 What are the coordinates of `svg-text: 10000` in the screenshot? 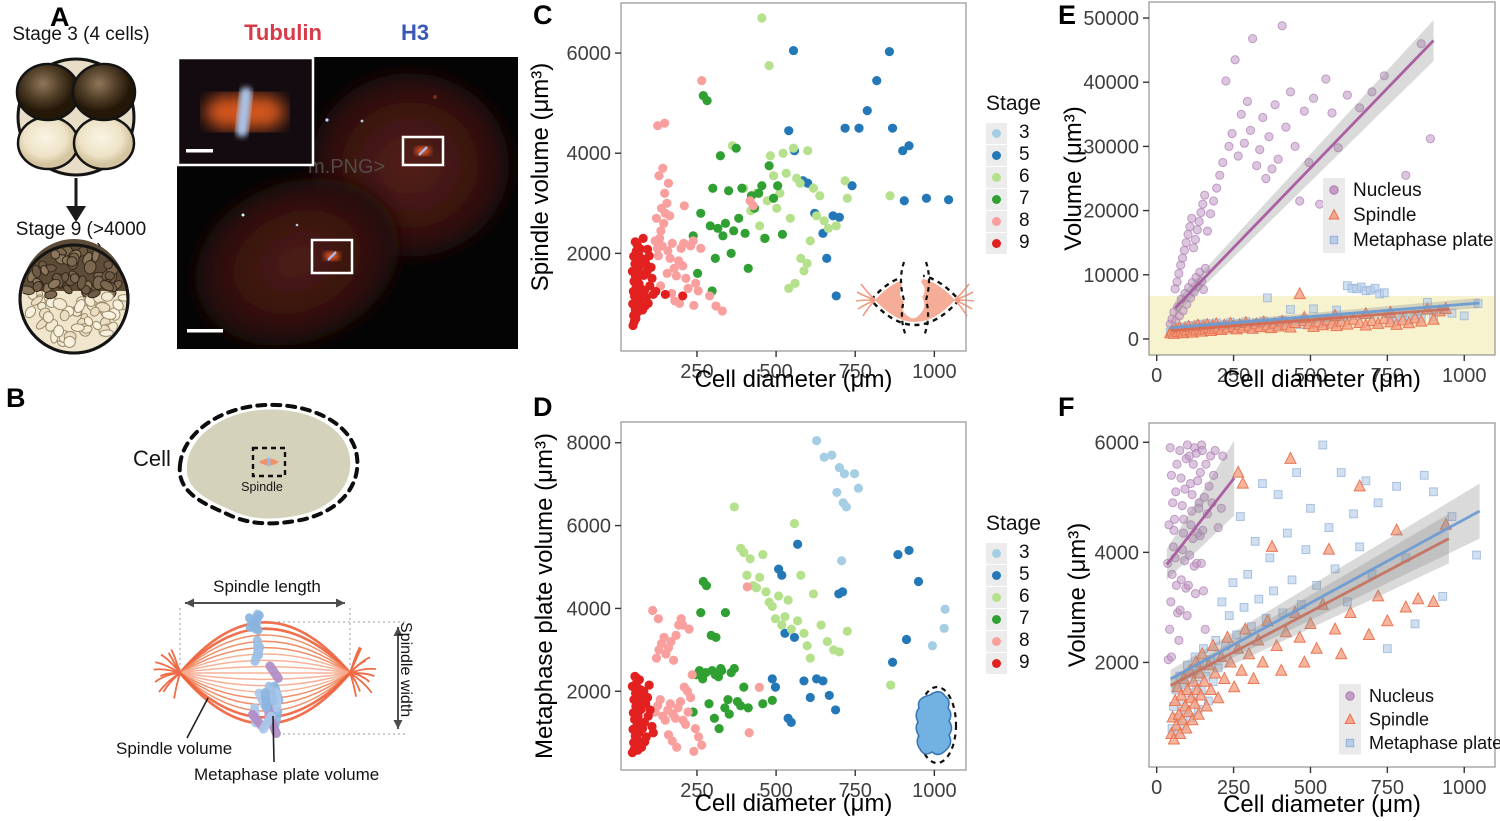 It's located at (1111, 276).